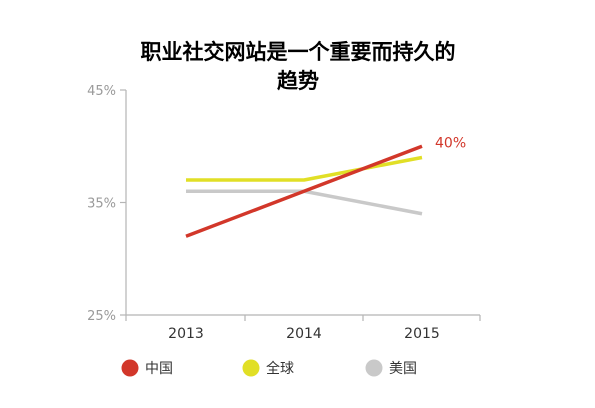 Image resolution: width=595 pixels, height=408 pixels. I want to click on x-axis: 2013 2014 2015, so click(303, 328).